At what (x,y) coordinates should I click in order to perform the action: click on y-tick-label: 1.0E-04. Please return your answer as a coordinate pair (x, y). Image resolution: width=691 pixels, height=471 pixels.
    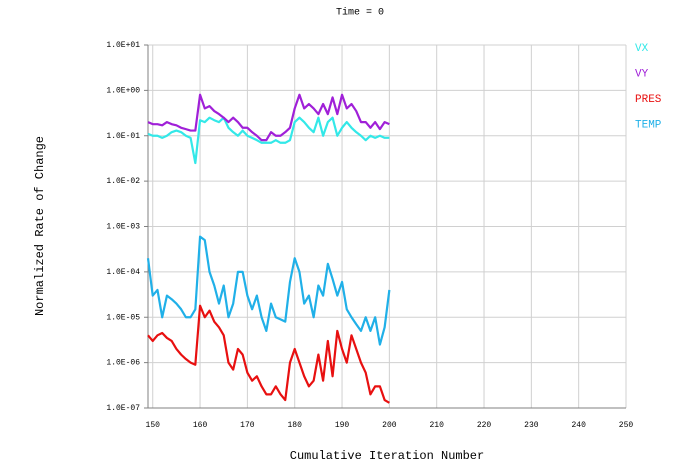
    Looking at the image, I should click on (123, 272).